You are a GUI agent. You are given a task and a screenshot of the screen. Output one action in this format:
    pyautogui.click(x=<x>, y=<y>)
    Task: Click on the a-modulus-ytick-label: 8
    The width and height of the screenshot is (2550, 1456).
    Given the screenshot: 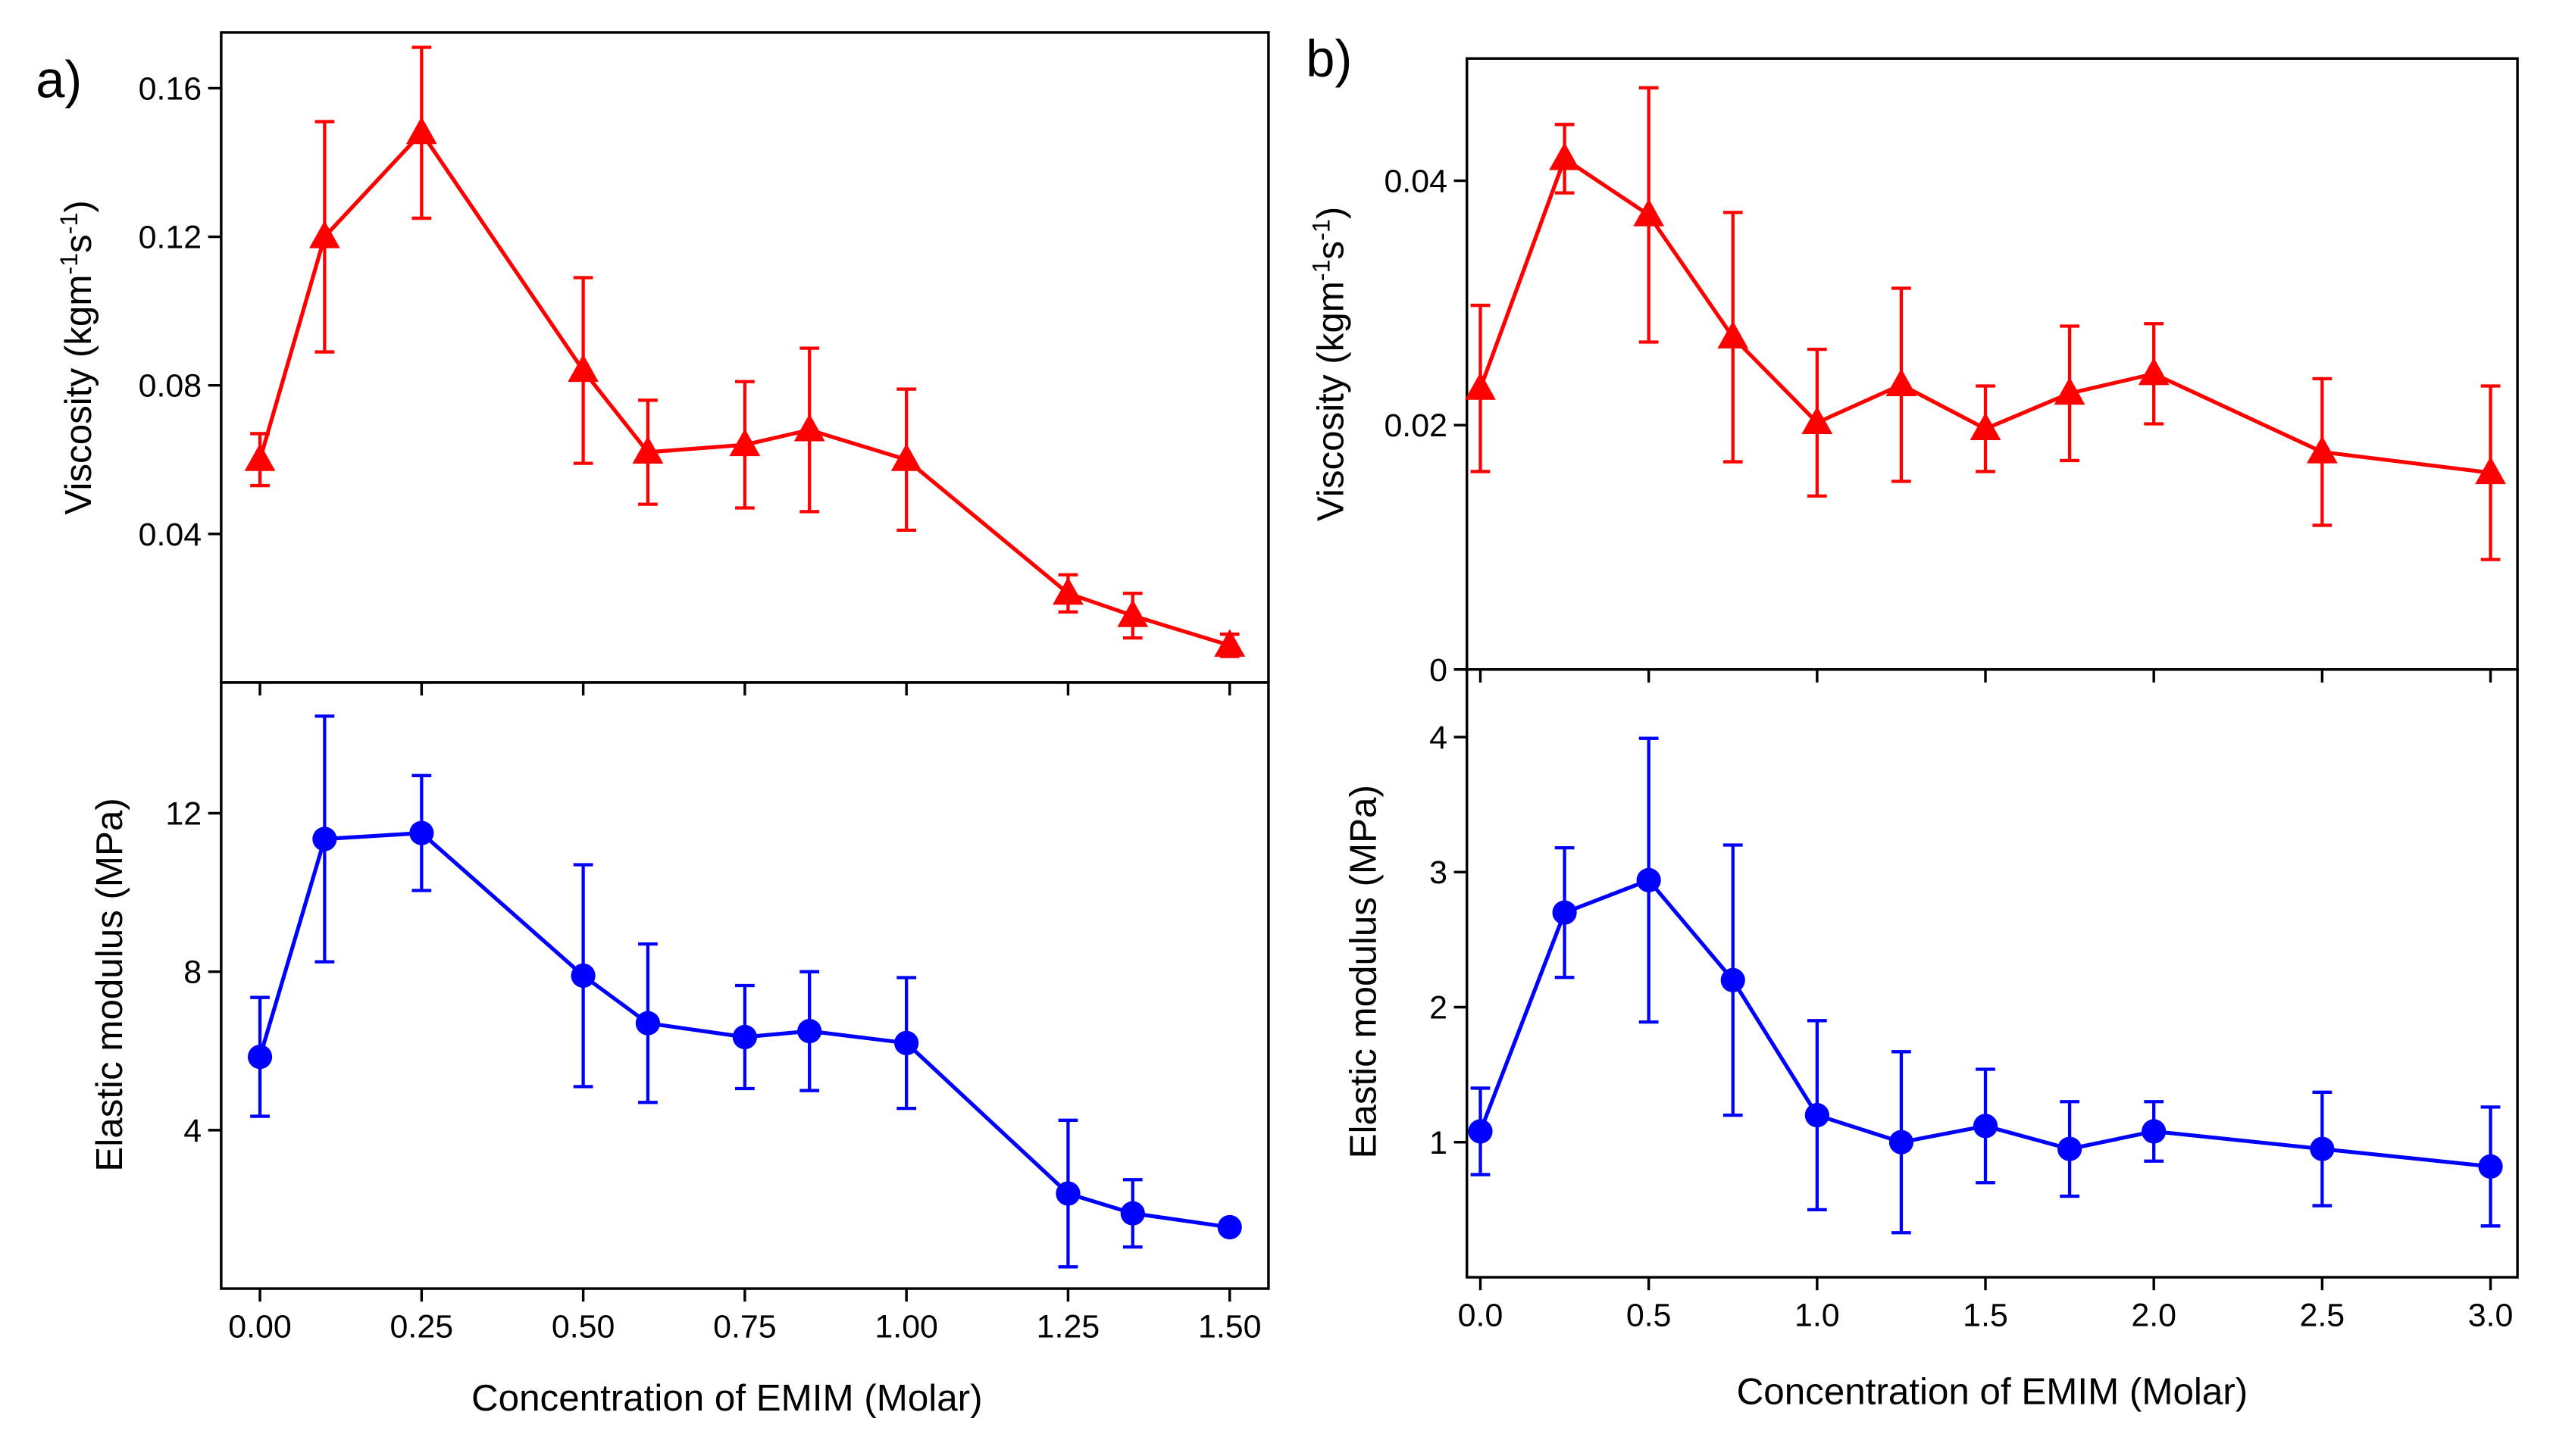 What is the action you would take?
    pyautogui.click(x=192, y=973)
    